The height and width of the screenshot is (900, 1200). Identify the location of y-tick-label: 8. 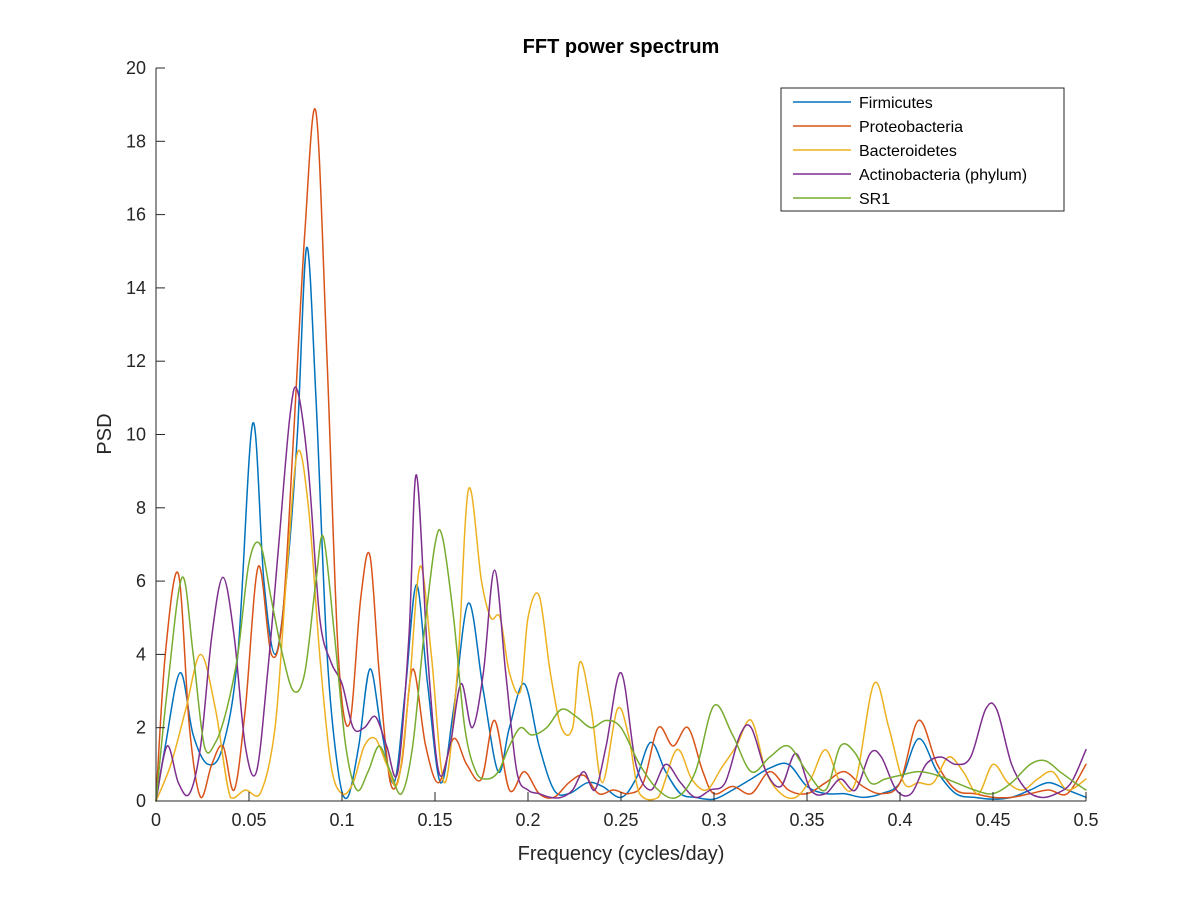
(141, 508).